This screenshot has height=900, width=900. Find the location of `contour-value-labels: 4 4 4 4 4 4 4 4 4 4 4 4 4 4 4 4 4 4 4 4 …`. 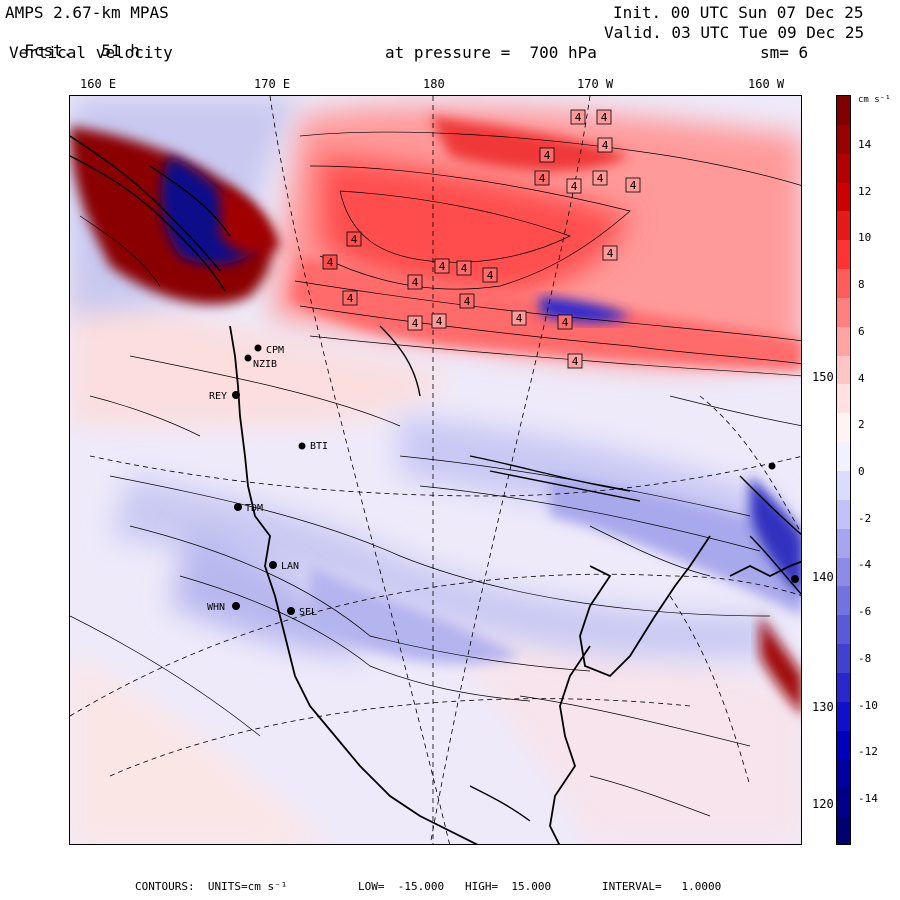

contour-value-labels: 4 4 4 4 4 4 4 4 4 4 4 4 4 4 4 4 4 4 4 4 … is located at coordinates (481, 239).